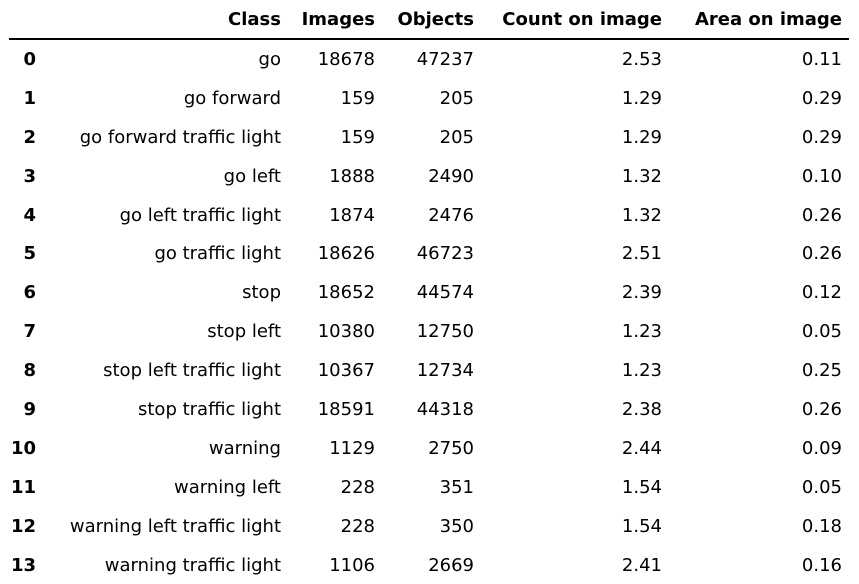 The height and width of the screenshot is (584, 859). Describe the element at coordinates (244, 332) in the screenshot. I see `cell-class: stop left` at that location.